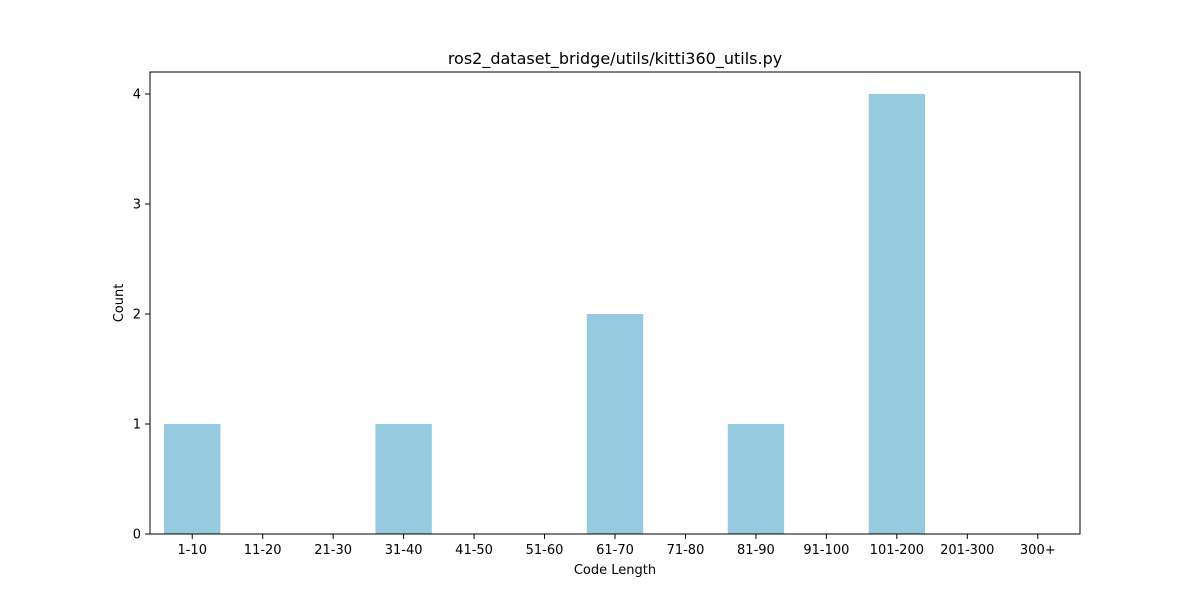 This screenshot has width=1200, height=600. What do you see at coordinates (137, 95) in the screenshot?
I see `y-tick-label: 4` at bounding box center [137, 95].